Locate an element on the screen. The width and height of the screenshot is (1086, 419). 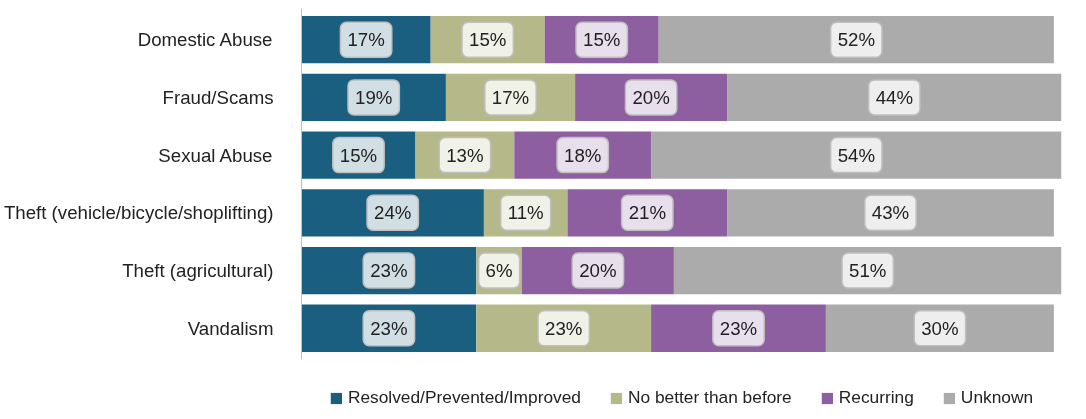
data-label: 24% is located at coordinates (393, 213).